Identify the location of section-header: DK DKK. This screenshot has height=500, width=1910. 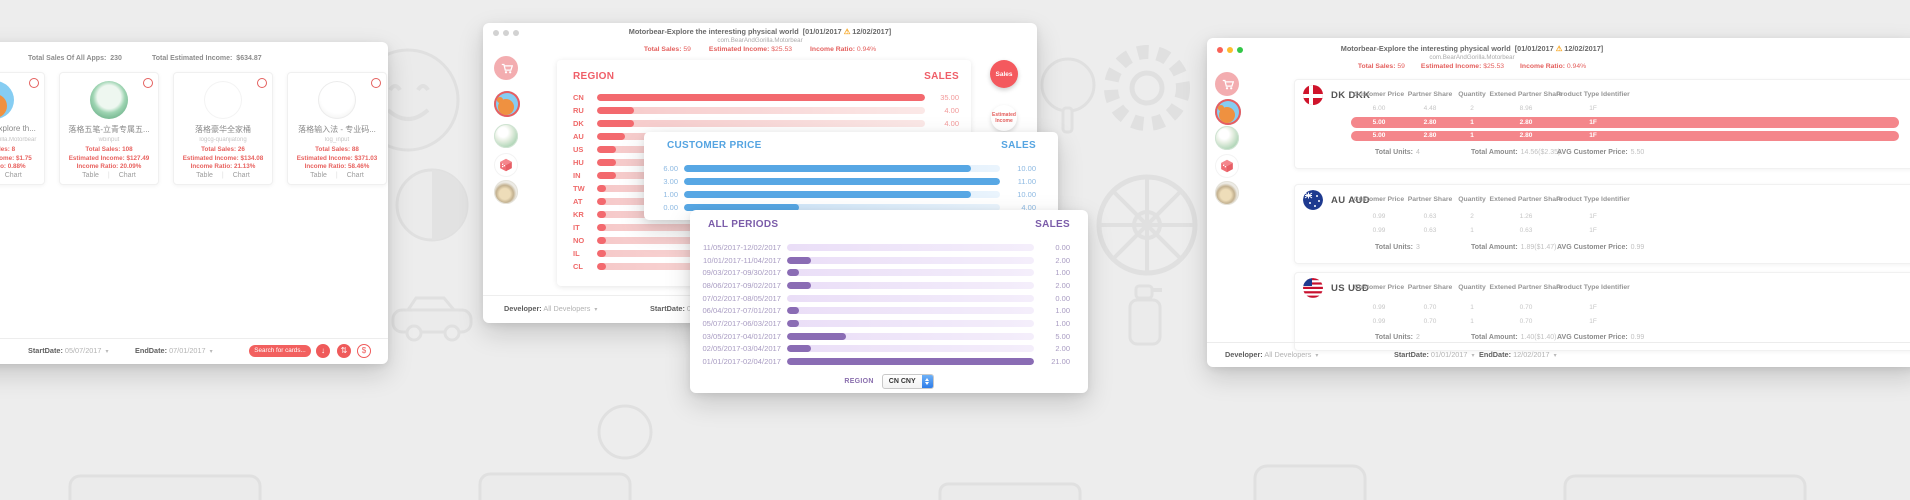
(1336, 95).